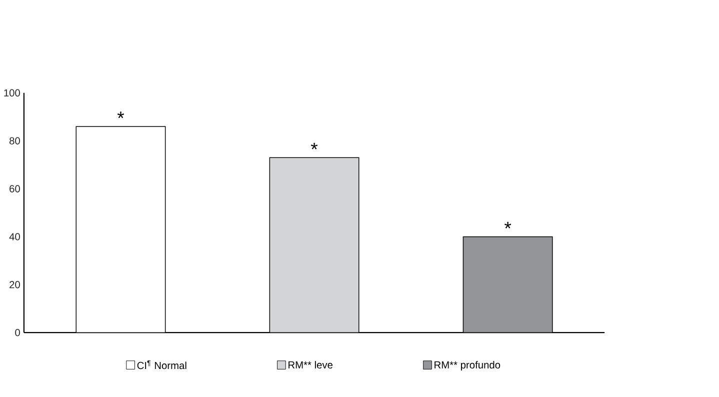 The height and width of the screenshot is (397, 719). What do you see at coordinates (467, 366) in the screenshot?
I see `legend-label: RM** profundo` at bounding box center [467, 366].